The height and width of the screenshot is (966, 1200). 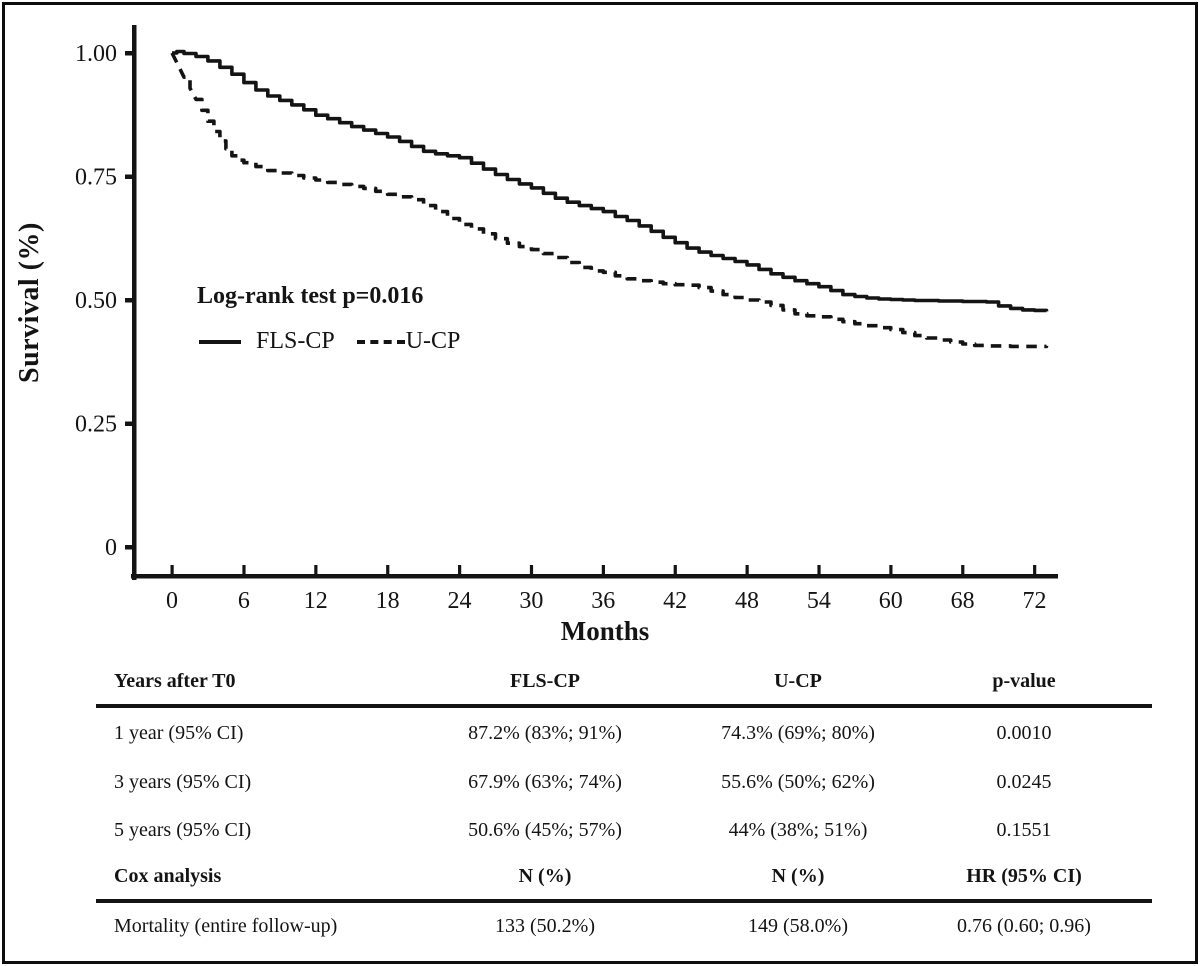 I want to click on table-cell: 133 (50.2%), so click(x=545, y=926).